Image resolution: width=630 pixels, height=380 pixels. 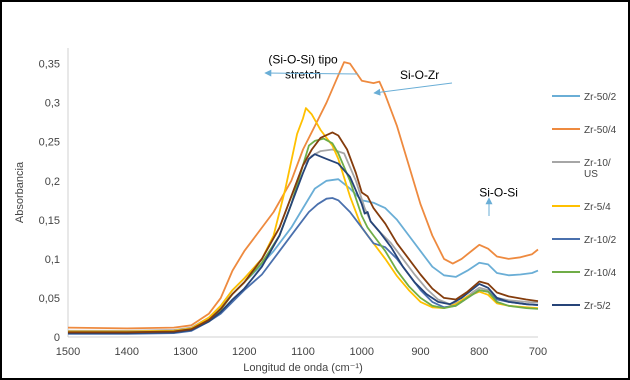 What do you see at coordinates (52, 182) in the screenshot?
I see `y-tick-label: 0,2` at bounding box center [52, 182].